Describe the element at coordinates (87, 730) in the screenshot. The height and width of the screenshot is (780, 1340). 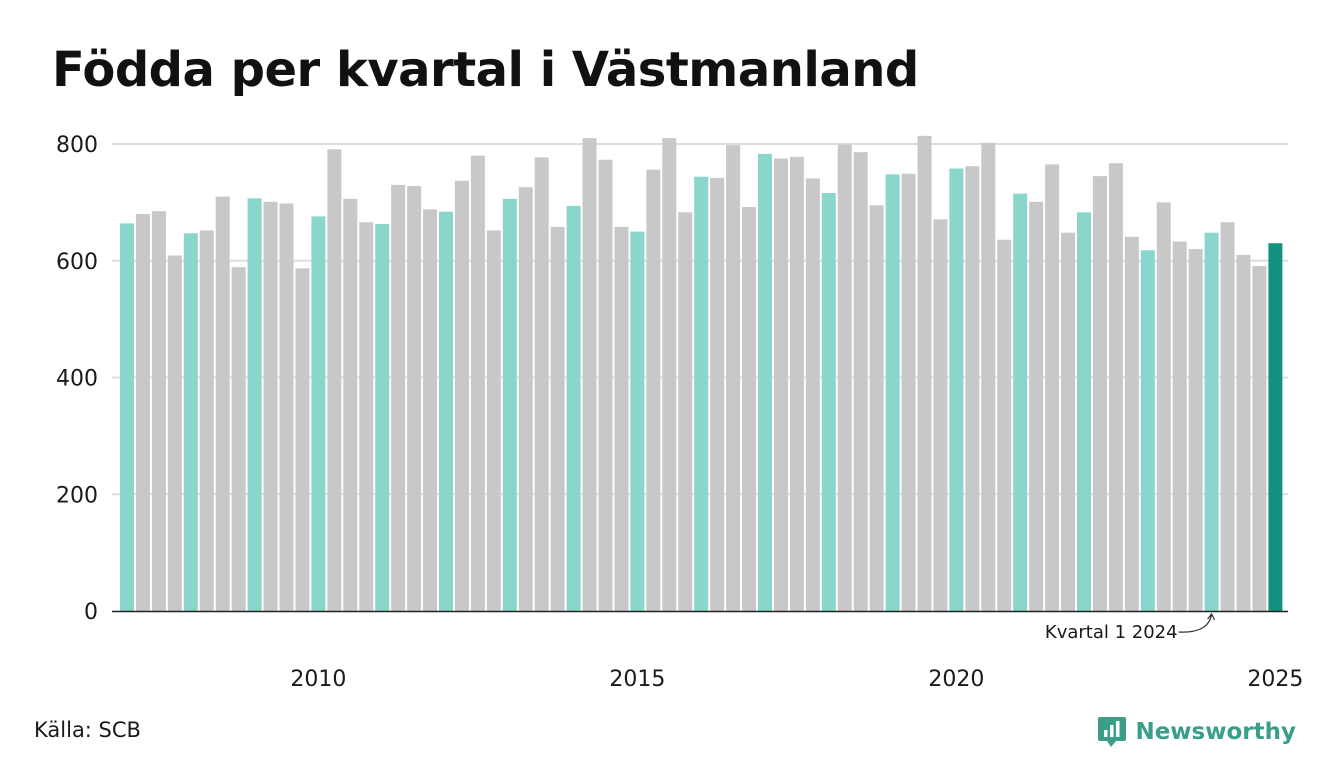
I see `source-label: Källa: SCB` at that location.